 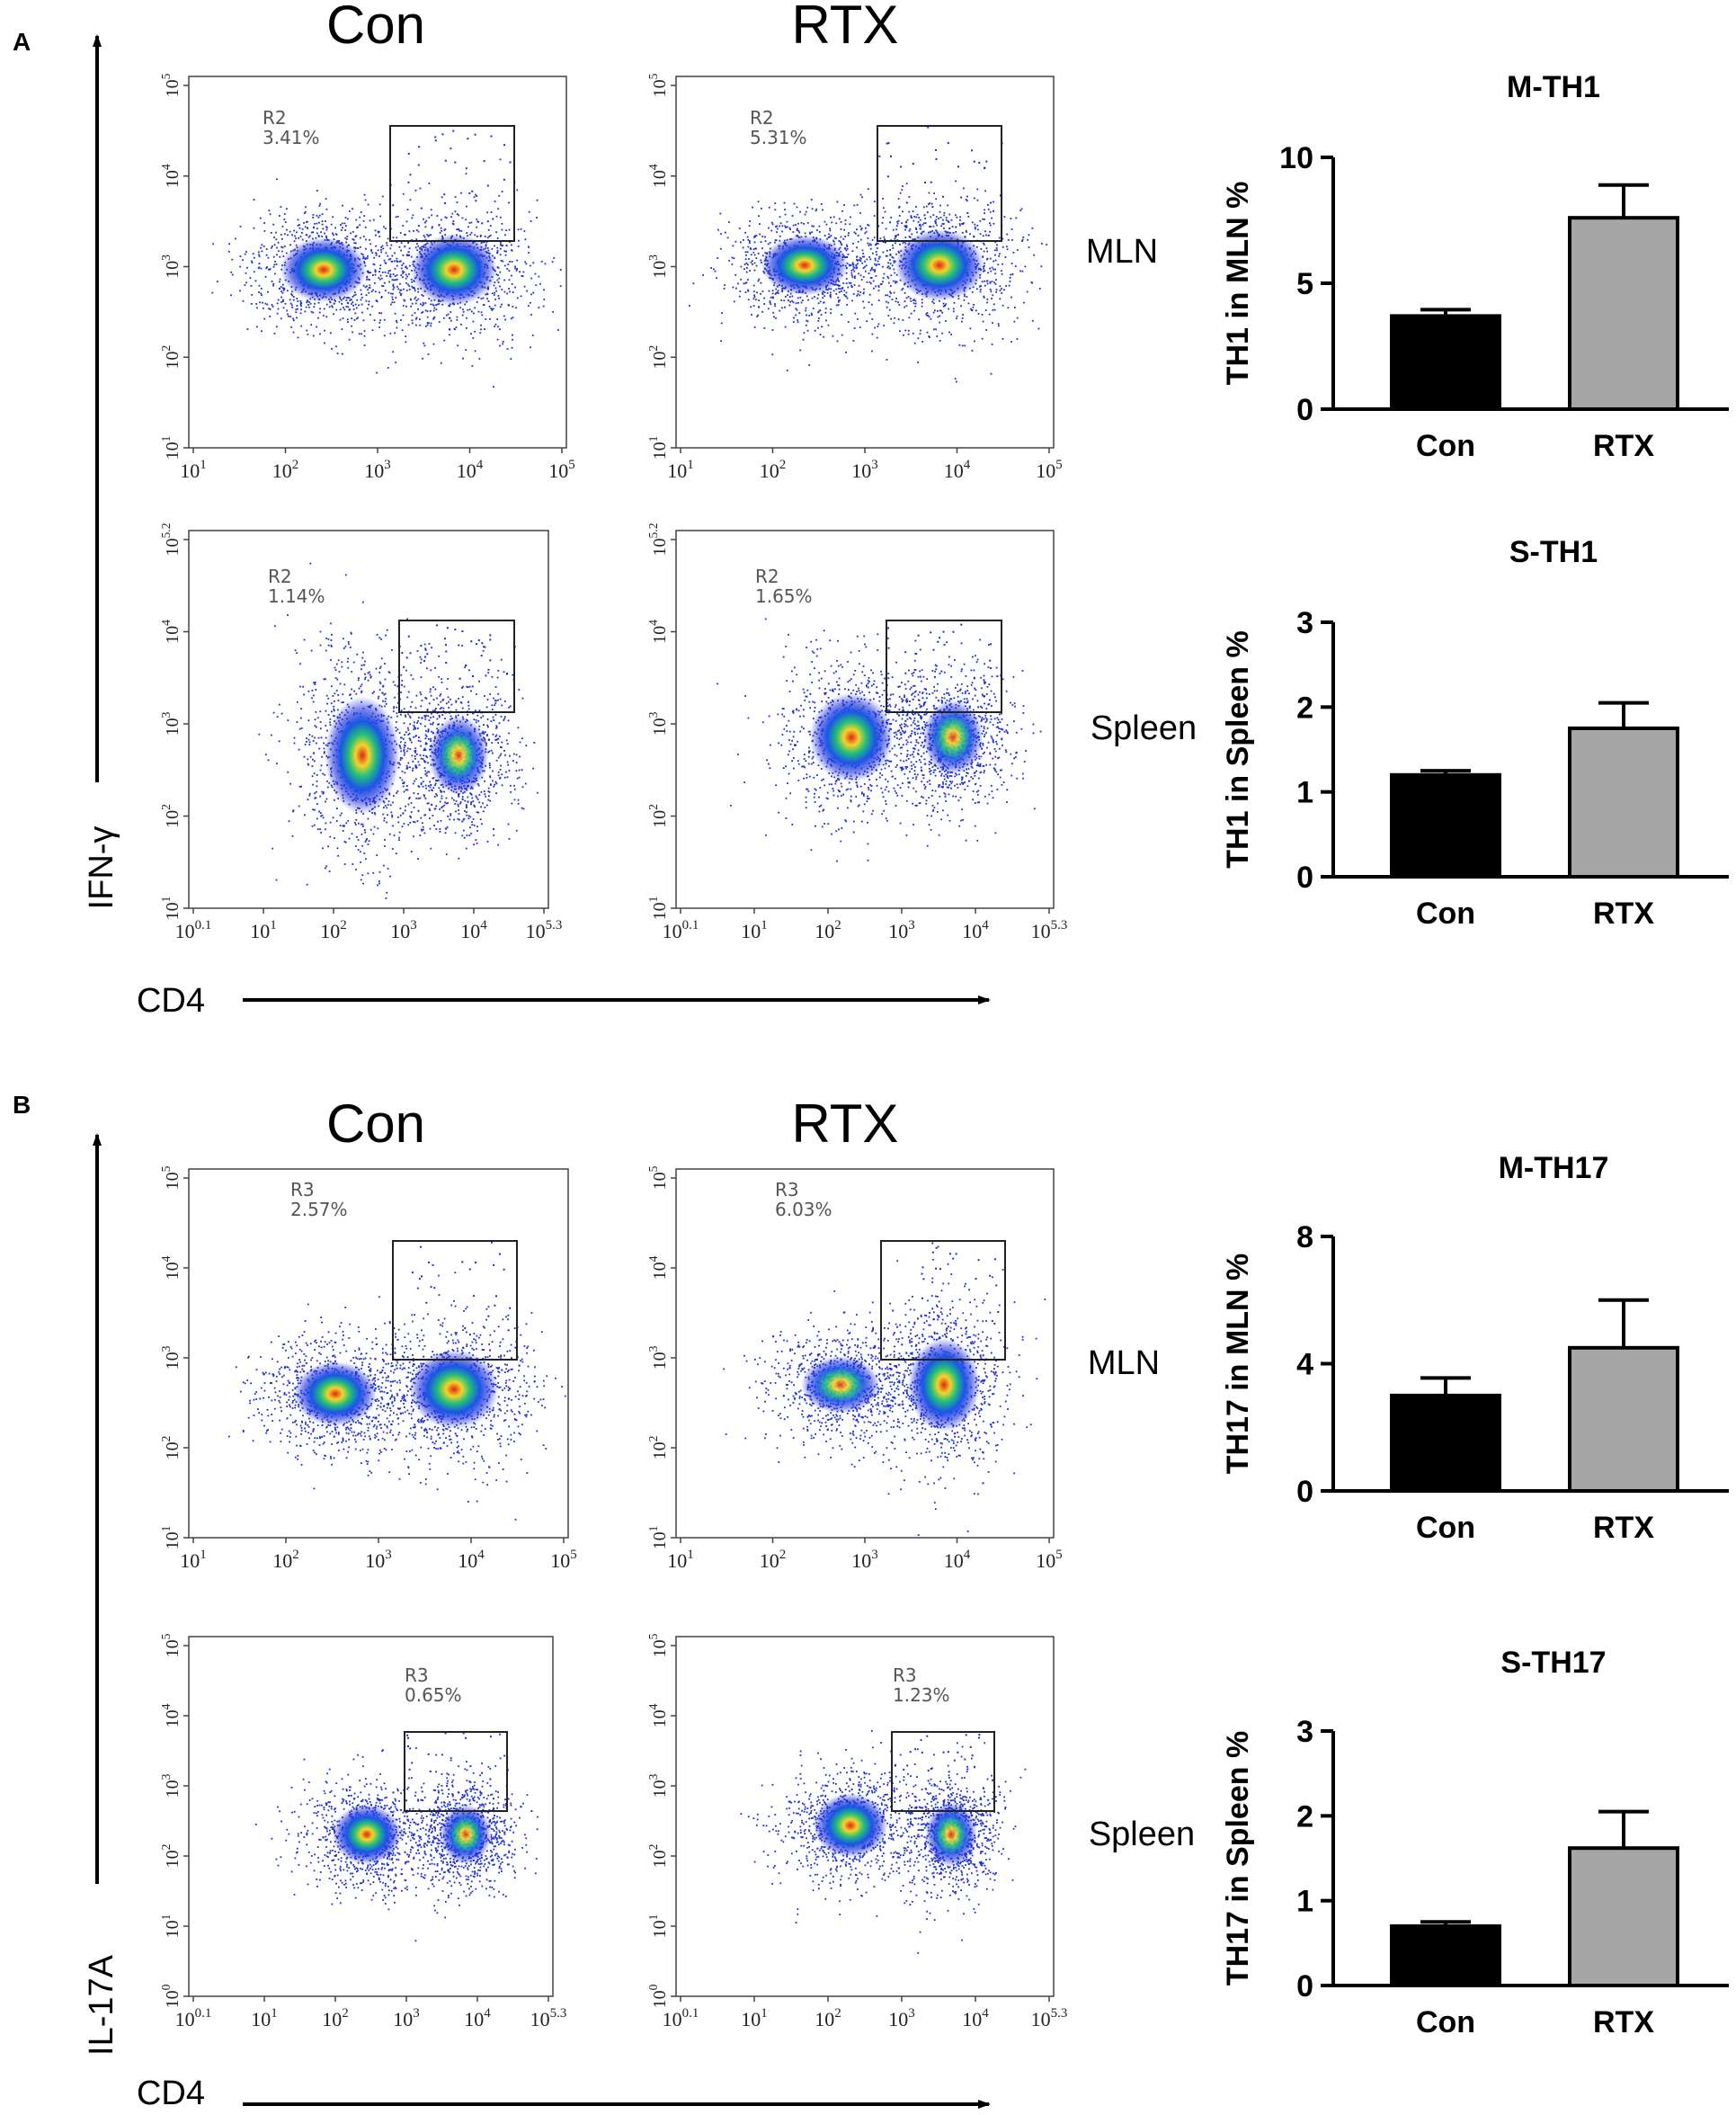 I want to click on bar-chart-m-th1: M-TH1 TH1 in MLN % 0 5 10 Con RTX, so click(x=1475, y=267).